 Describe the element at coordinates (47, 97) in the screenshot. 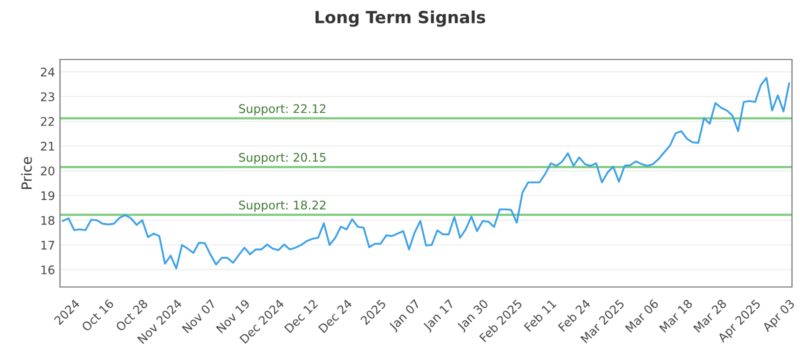

I see `y-tick-label: 23` at that location.